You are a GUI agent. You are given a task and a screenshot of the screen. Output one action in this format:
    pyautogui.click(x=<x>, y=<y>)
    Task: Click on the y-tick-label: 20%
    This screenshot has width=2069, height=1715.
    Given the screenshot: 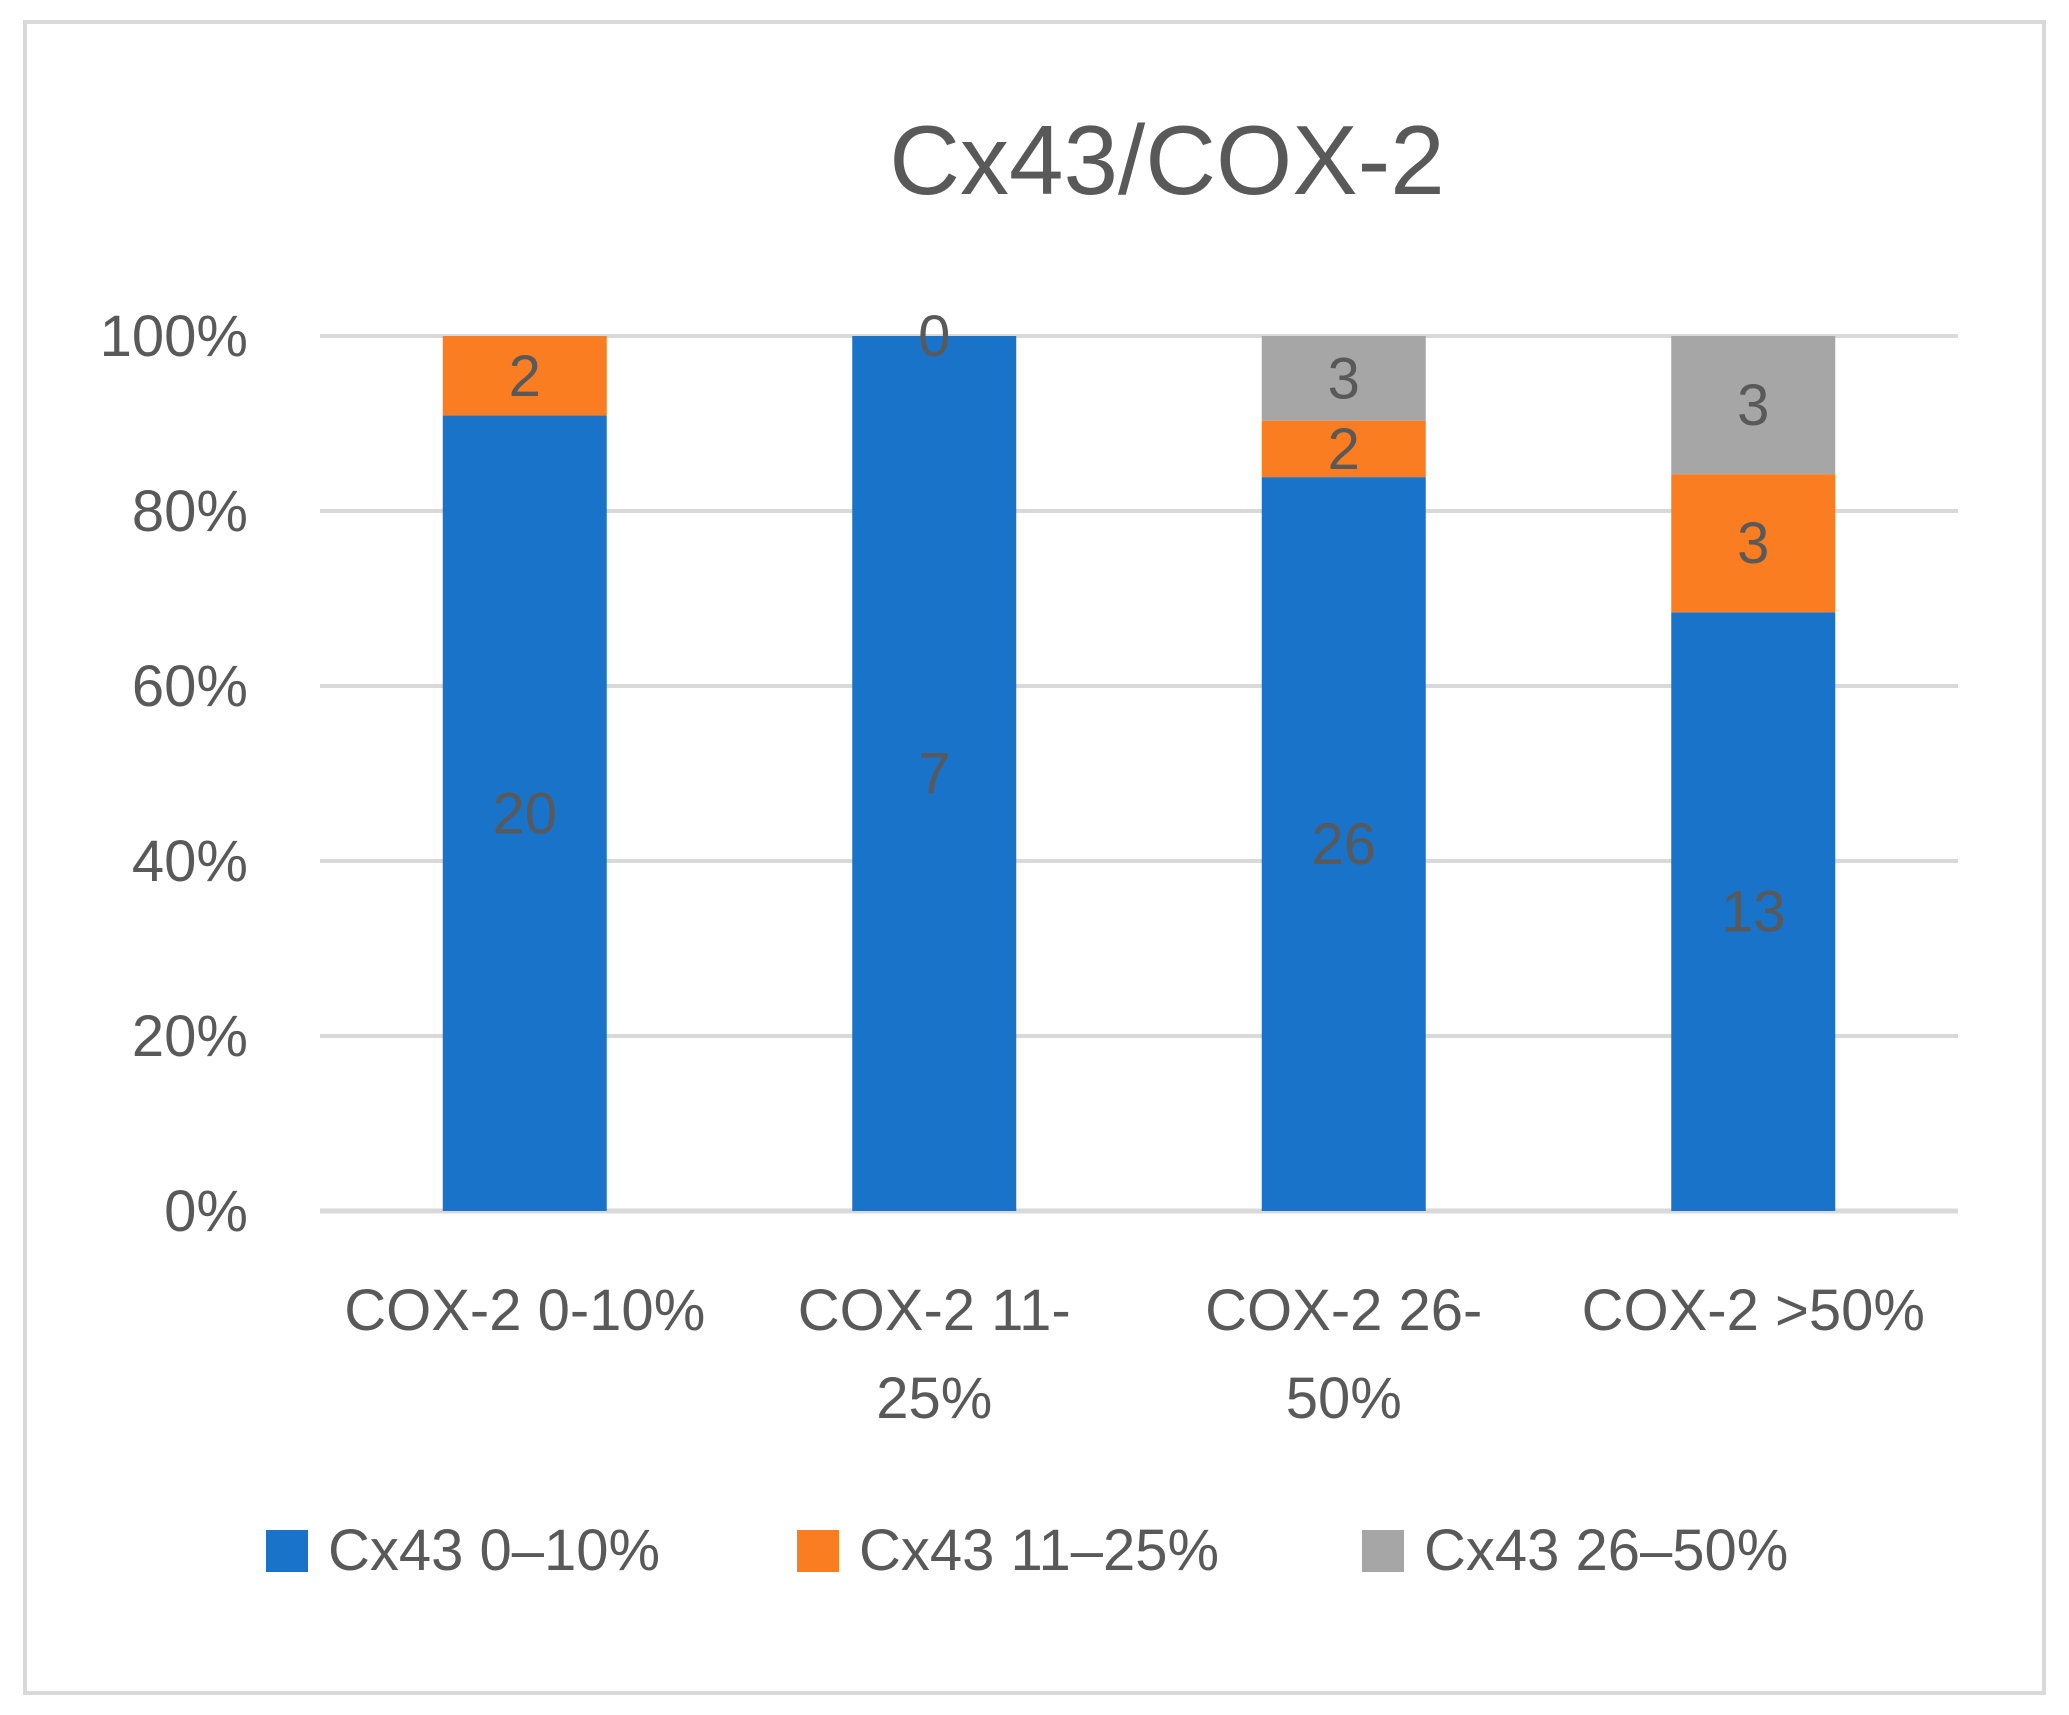 What is the action you would take?
    pyautogui.click(x=190, y=1036)
    